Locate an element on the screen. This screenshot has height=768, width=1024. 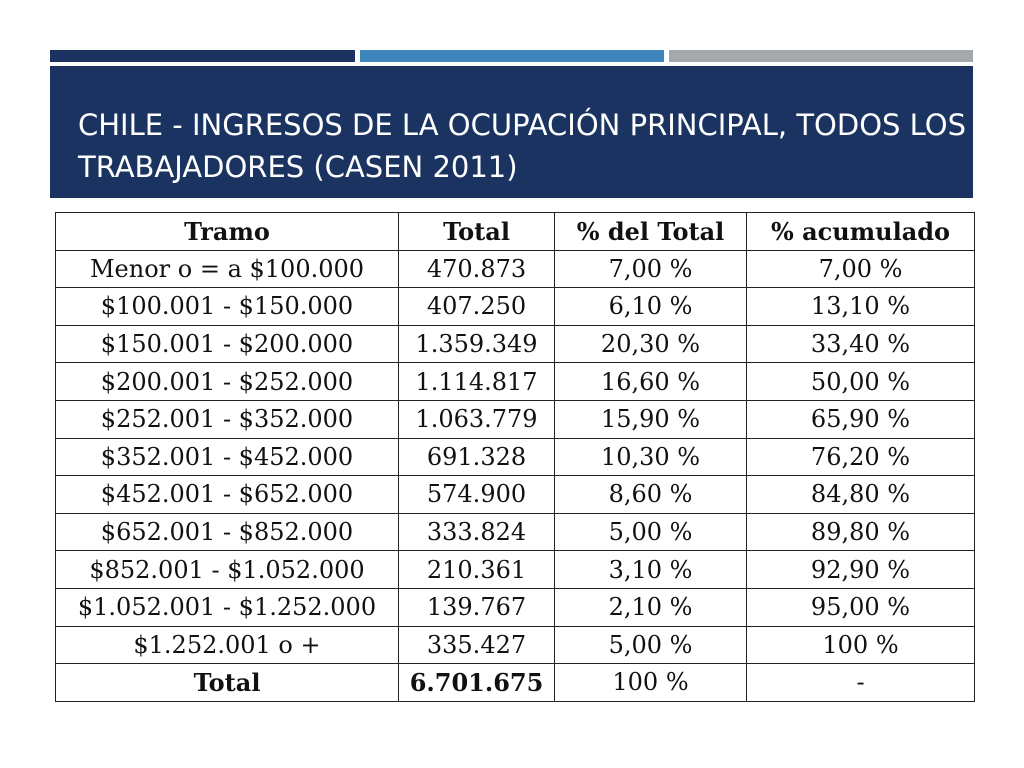
table-row: $1.252.001 o +335.427 5,00 % 100 % is located at coordinates (515, 645).